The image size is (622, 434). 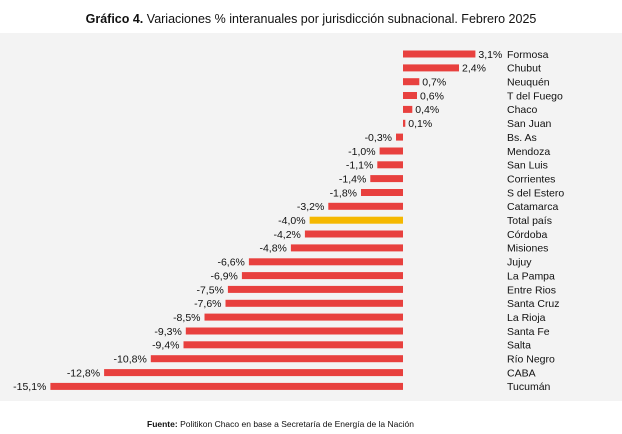 What do you see at coordinates (207, 304) in the screenshot?
I see `data-label: -7,6%` at bounding box center [207, 304].